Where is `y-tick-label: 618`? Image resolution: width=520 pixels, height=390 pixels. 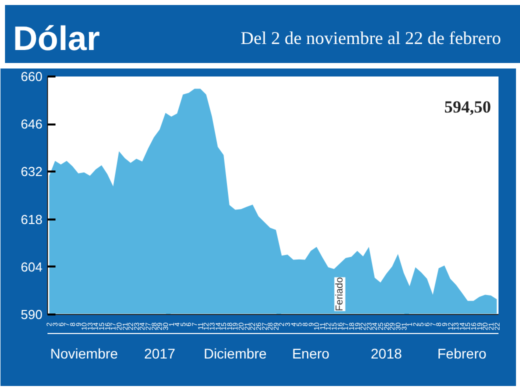 y-tick-label: 618 is located at coordinates (31, 219).